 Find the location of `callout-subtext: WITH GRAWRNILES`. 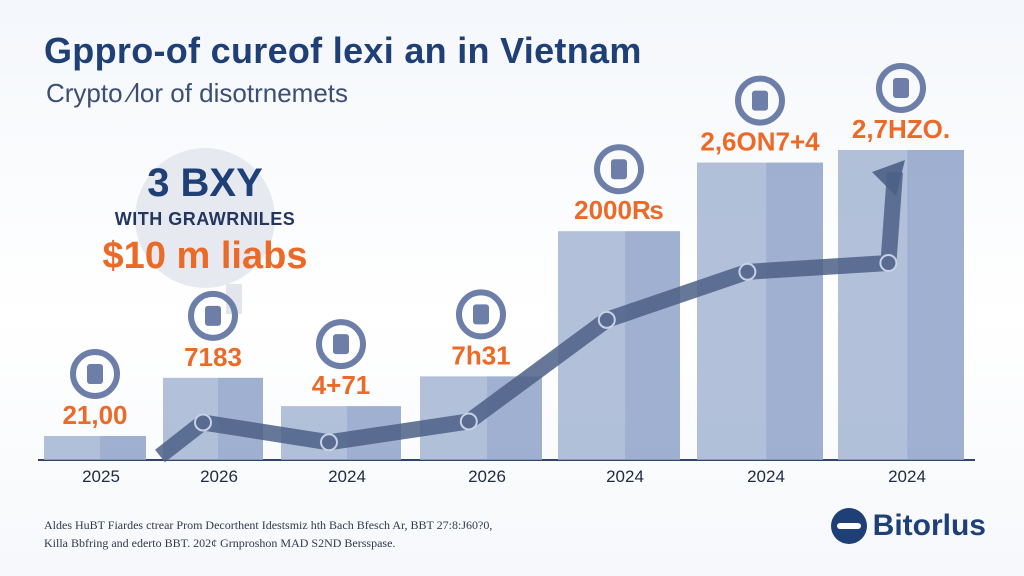

callout-subtext: WITH GRAWRNILES is located at coordinates (205, 219).